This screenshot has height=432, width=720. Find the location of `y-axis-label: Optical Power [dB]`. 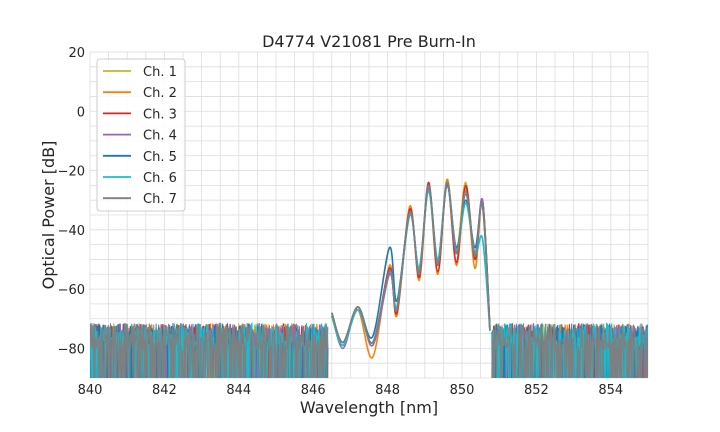

y-axis-label: Optical Power [dB] is located at coordinates (48, 215).